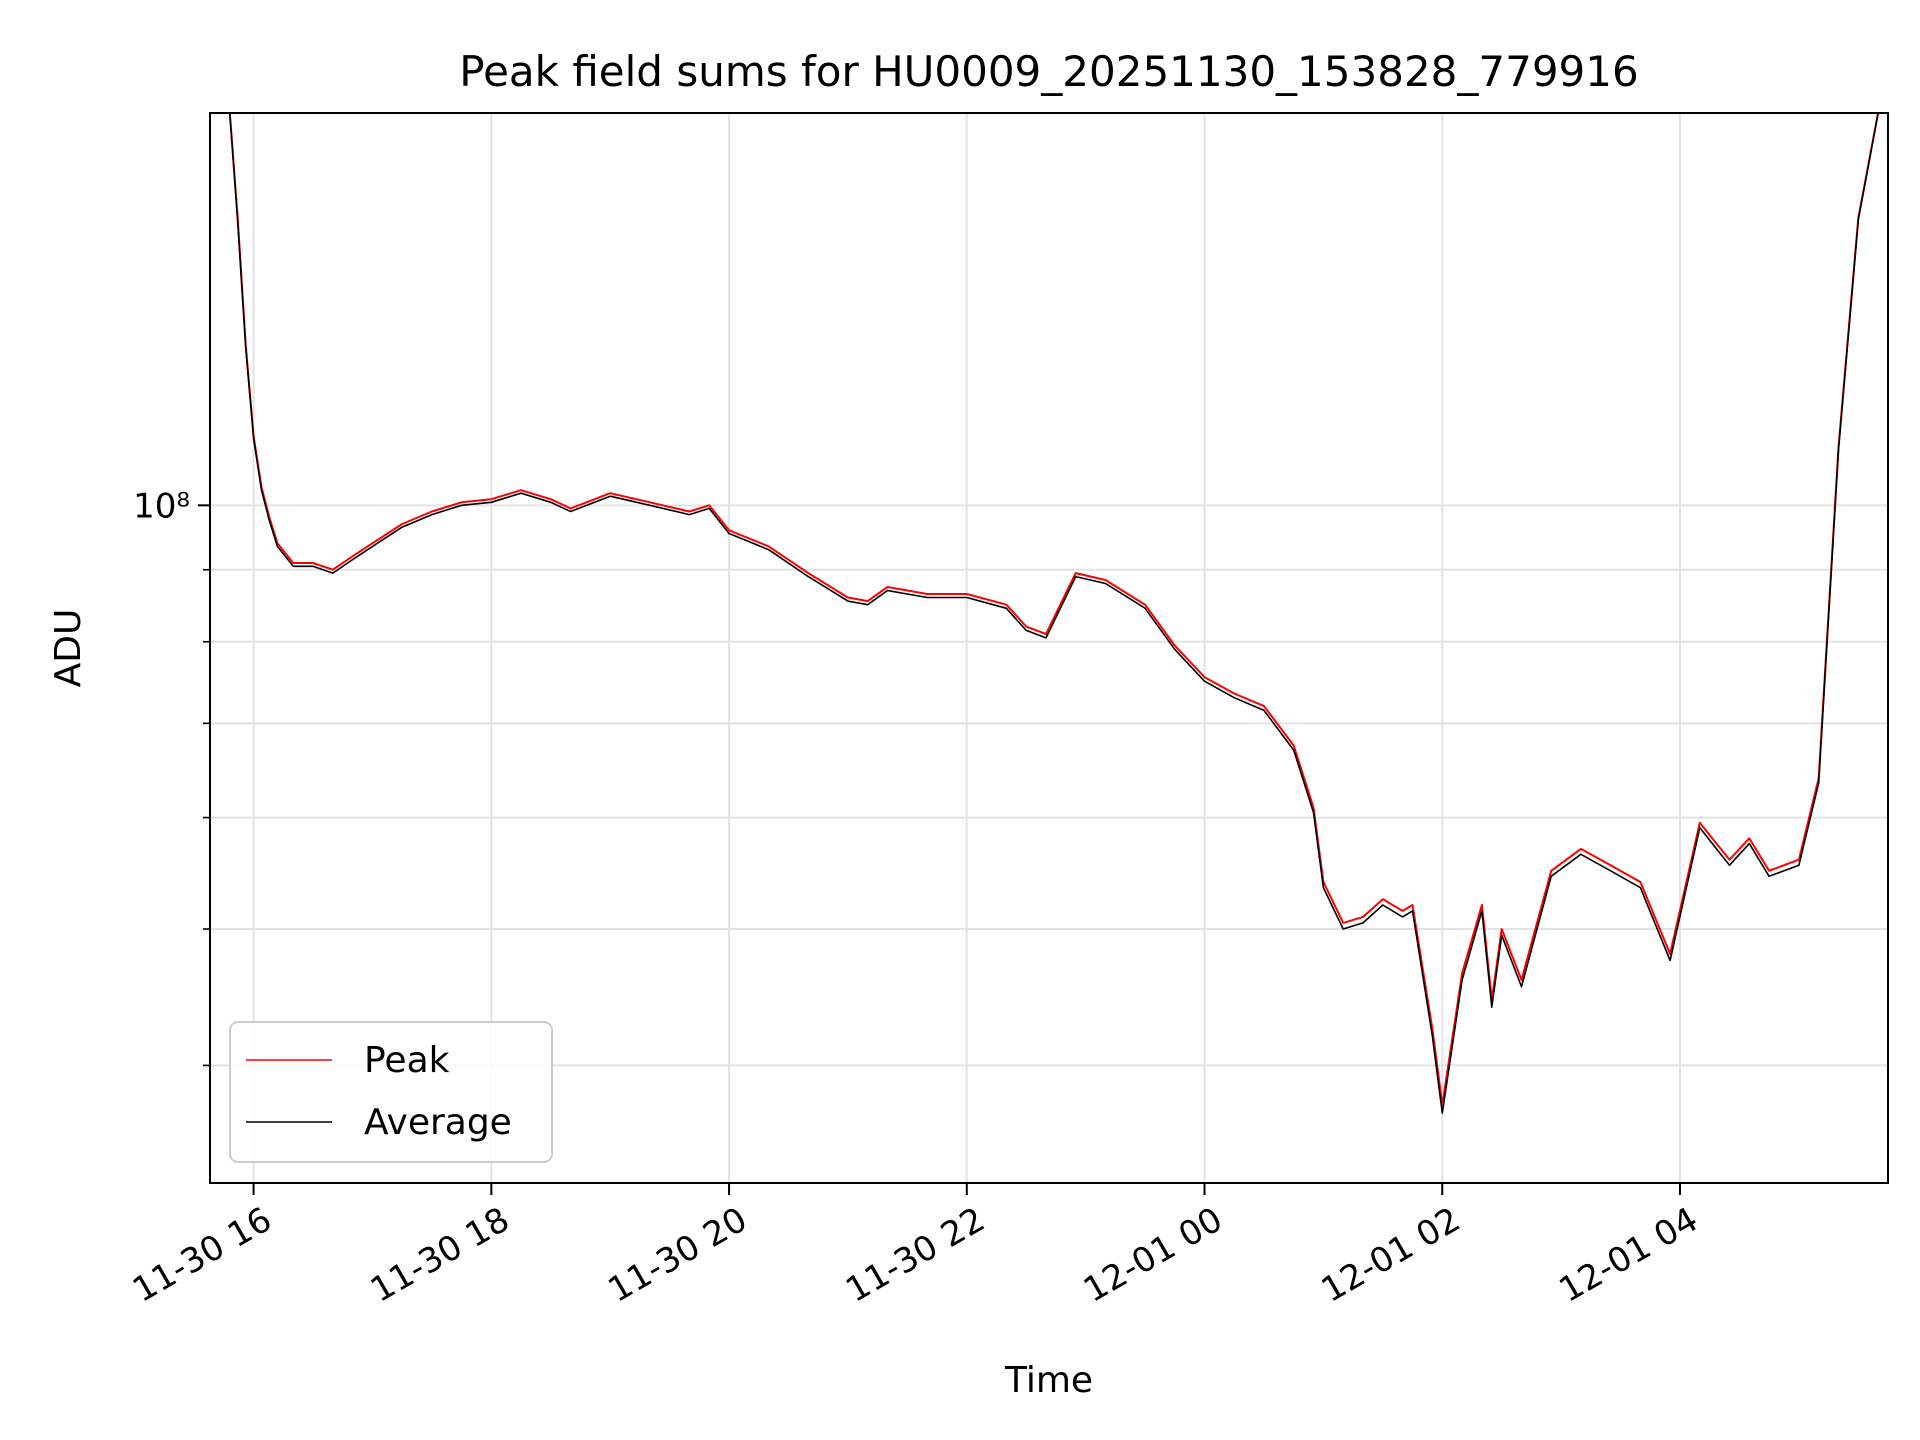 The image size is (1920, 1440). What do you see at coordinates (1048, 1380) in the screenshot?
I see `x-axis-label: Time` at bounding box center [1048, 1380].